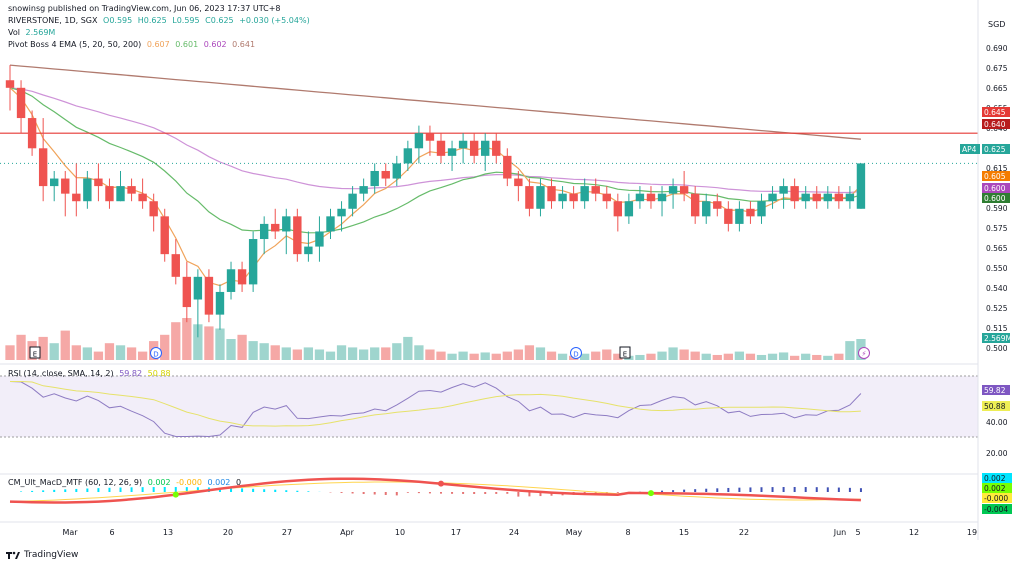 The height and width of the screenshot is (564, 1024). What do you see at coordinates (997, 328) in the screenshot?
I see `price-tick: 0.515` at bounding box center [997, 328].